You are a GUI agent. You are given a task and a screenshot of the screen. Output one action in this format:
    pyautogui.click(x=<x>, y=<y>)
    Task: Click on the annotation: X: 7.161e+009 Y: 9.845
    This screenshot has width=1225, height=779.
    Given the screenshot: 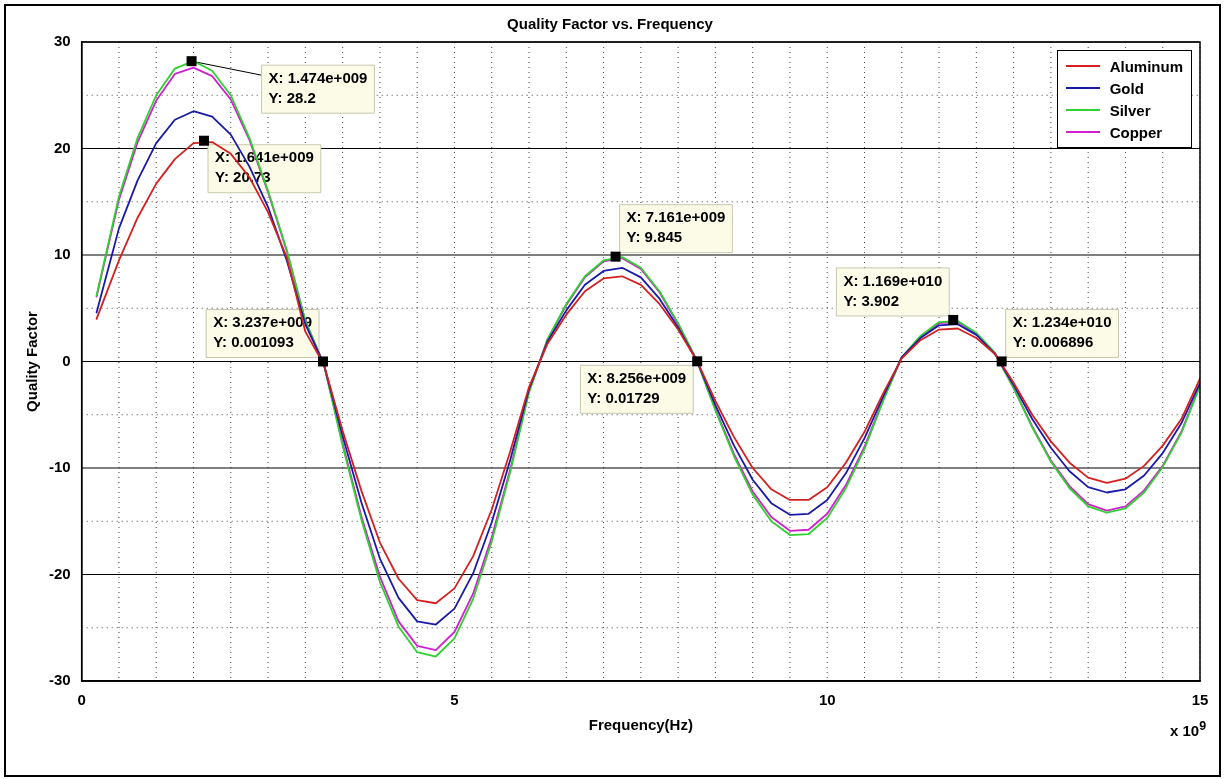 What is the action you would take?
    pyautogui.click(x=676, y=227)
    